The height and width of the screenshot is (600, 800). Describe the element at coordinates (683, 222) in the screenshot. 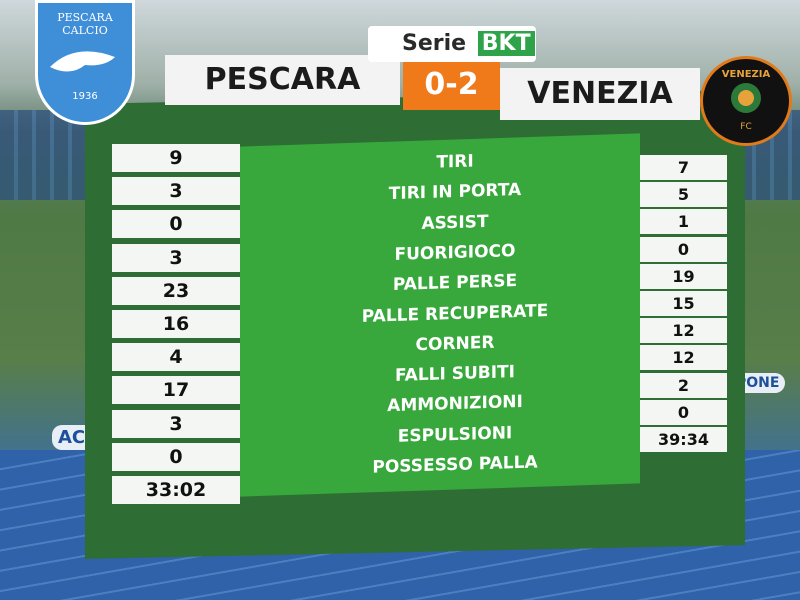

I see `away-value: 1` at that location.